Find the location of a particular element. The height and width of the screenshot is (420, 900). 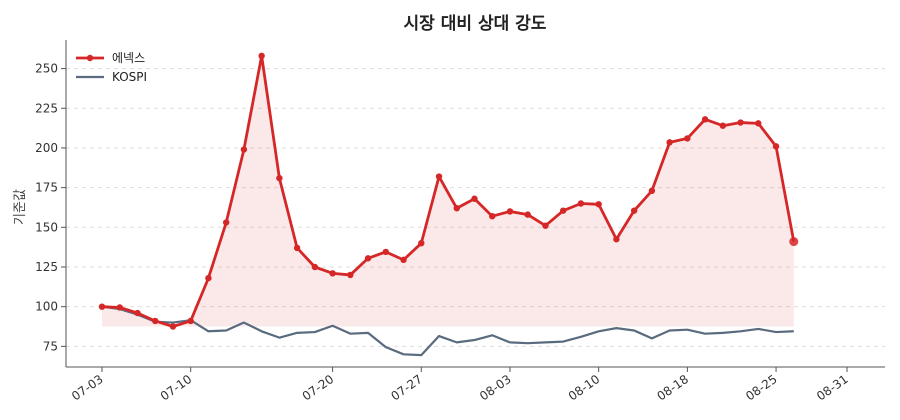

y-tick-label: 250 is located at coordinates (46, 69).